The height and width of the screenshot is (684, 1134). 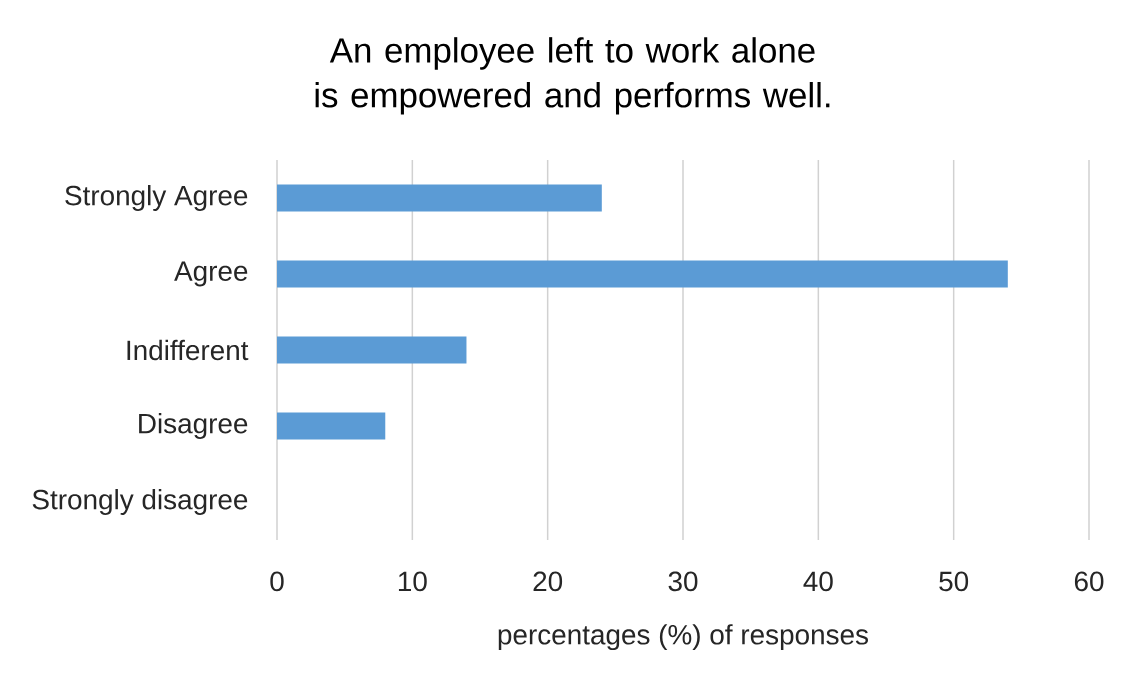 What do you see at coordinates (683, 637) in the screenshot?
I see `x-axis-title: percentages (%) of responses` at bounding box center [683, 637].